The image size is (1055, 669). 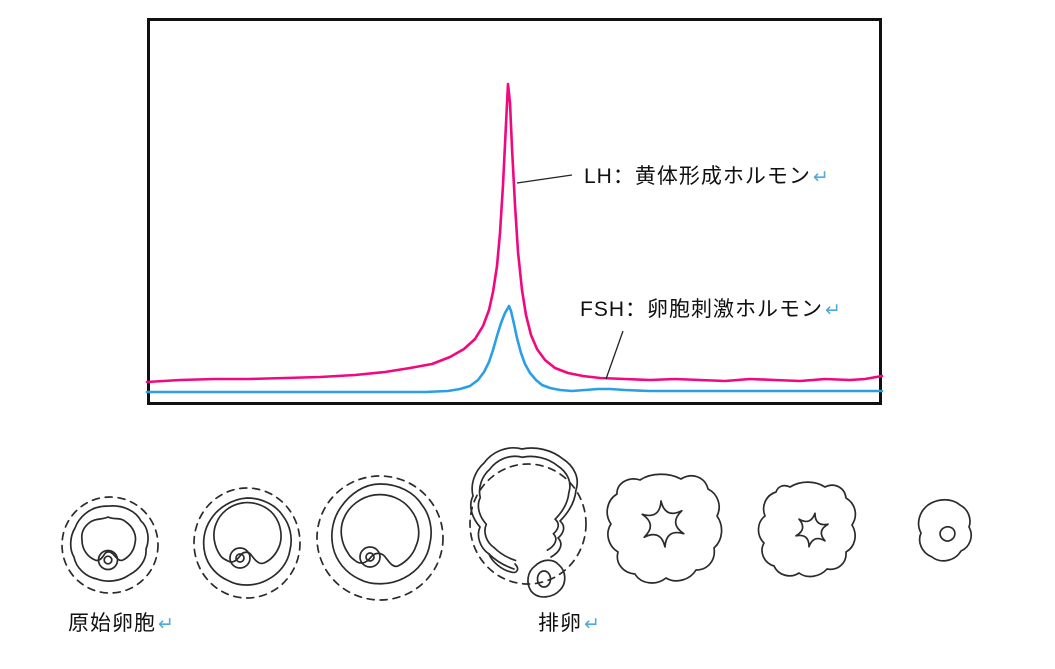 I want to click on primordial-follicle-label-text: 原始卵胞, so click(x=112, y=623).